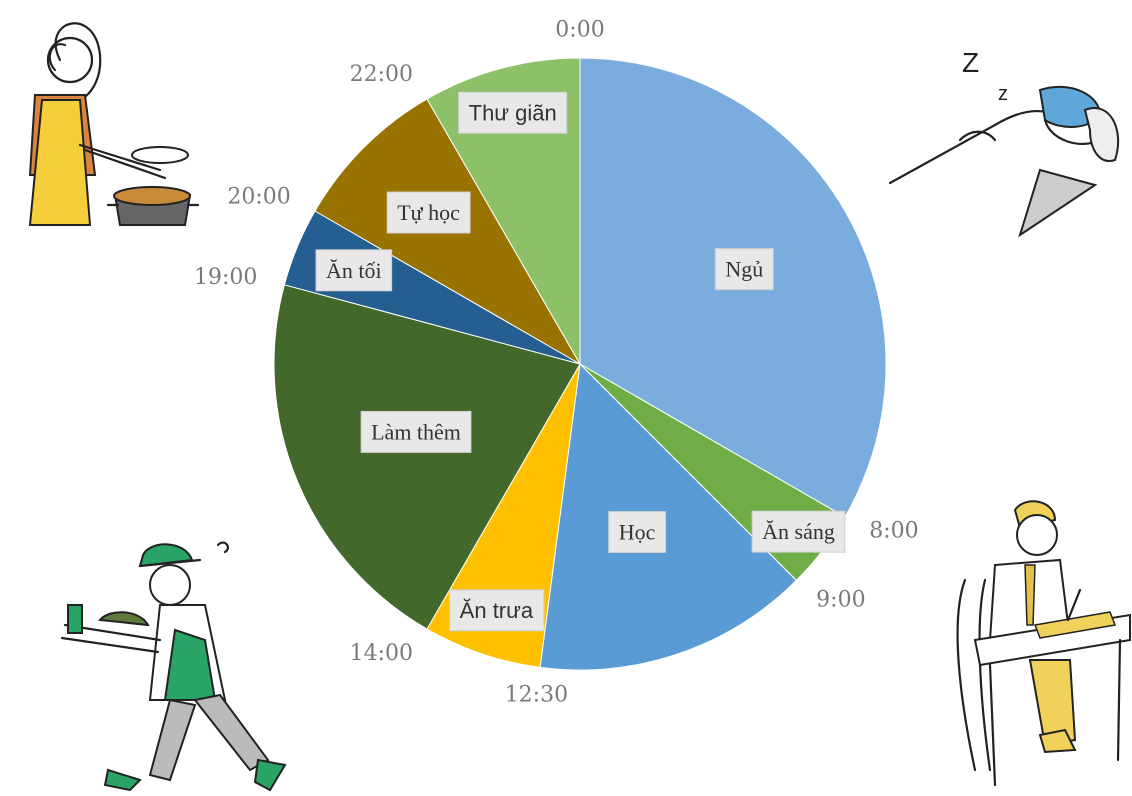 The width and height of the screenshot is (1132, 796). Describe the element at coordinates (1004, 142) in the screenshot. I see `sleeping-person-illustration: Z z` at that location.